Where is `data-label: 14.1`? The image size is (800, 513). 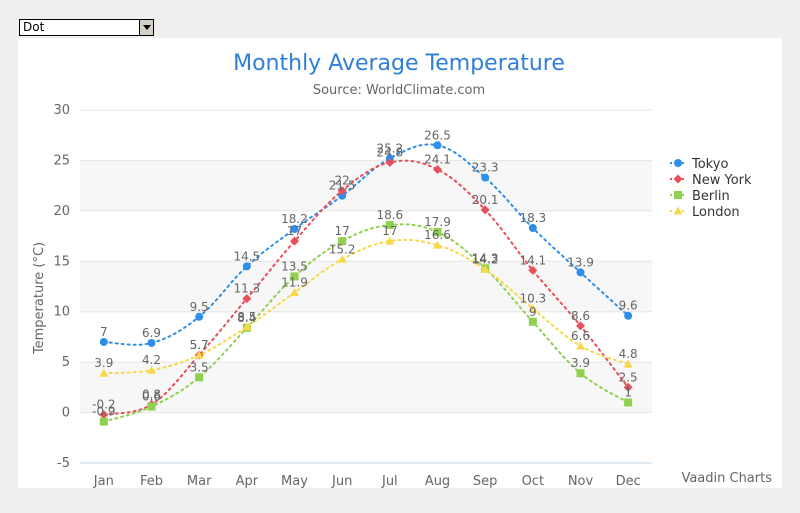 data-label: 14.1 is located at coordinates (532, 260).